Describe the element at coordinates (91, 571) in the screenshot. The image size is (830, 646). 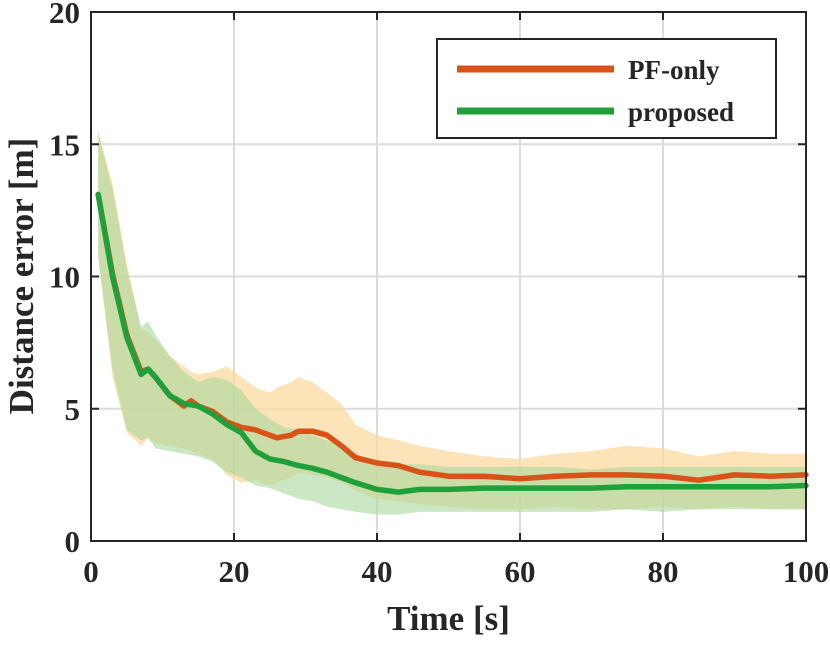
I see `x-tick-label: 0` at that location.